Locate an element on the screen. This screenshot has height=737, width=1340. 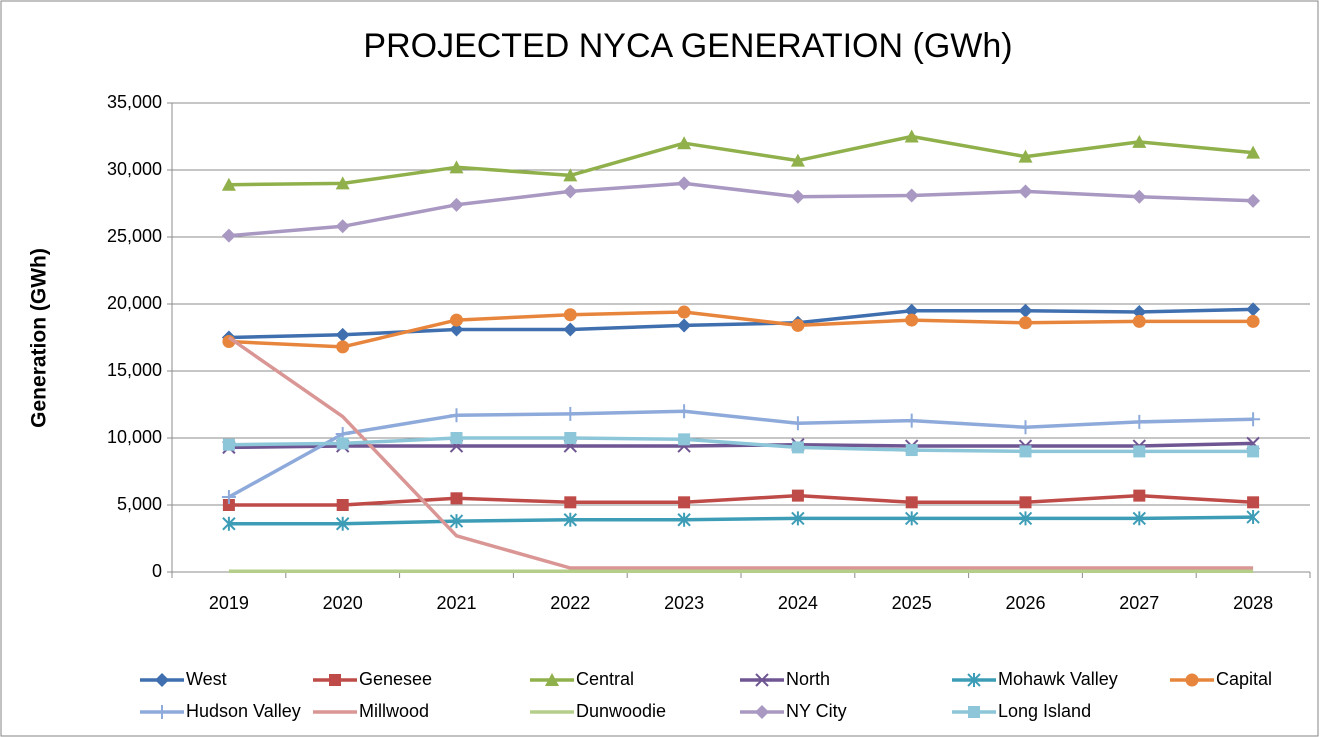
y-tick-label: 30,000 is located at coordinates (134, 169).